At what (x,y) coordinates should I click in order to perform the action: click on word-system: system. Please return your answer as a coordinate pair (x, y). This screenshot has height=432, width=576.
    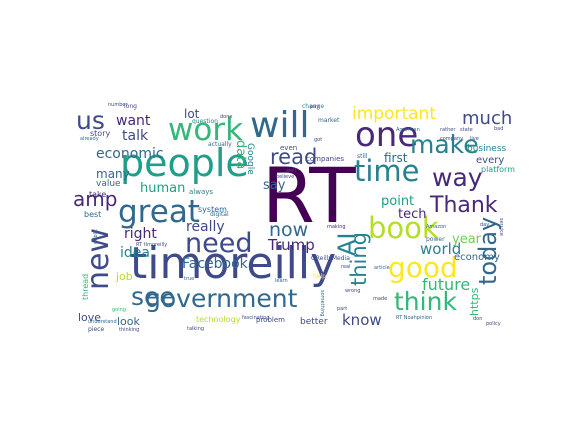
    Looking at the image, I should click on (212, 209).